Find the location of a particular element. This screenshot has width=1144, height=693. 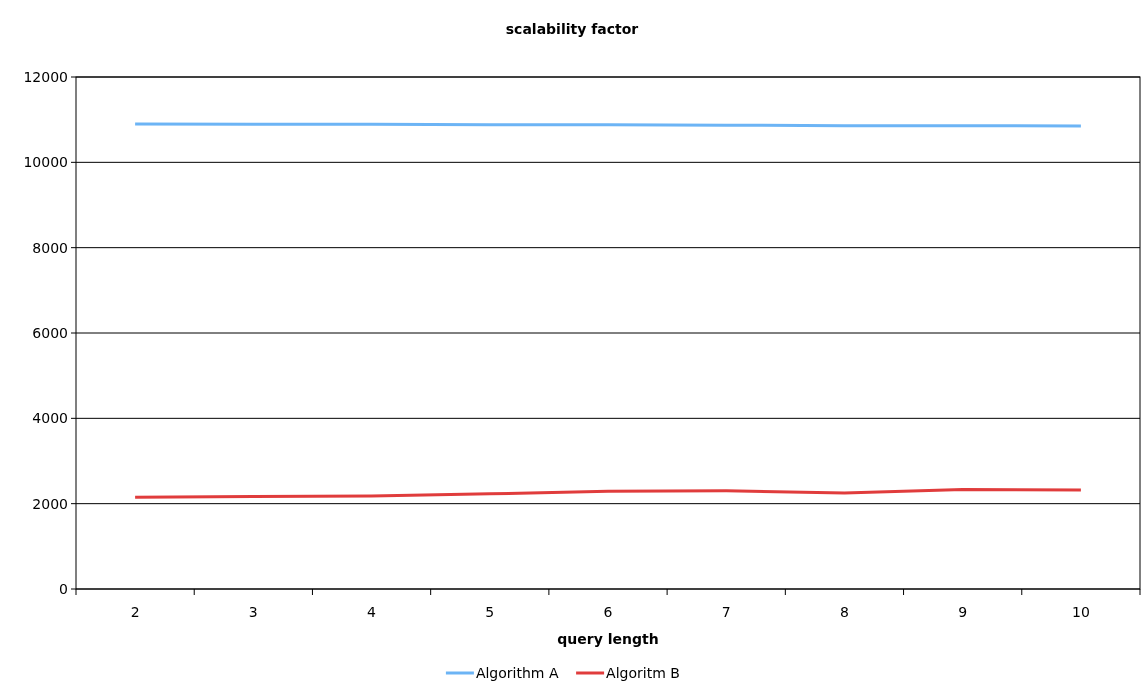

legend-label: Algoritm B is located at coordinates (643, 673).